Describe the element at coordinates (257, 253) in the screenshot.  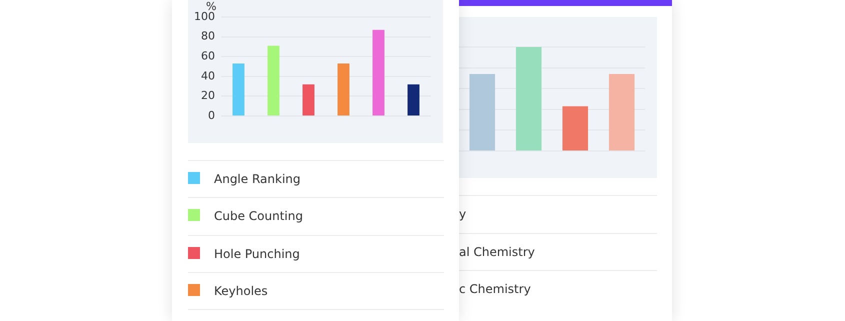
I see `legend-label: Hole Punching` at that location.